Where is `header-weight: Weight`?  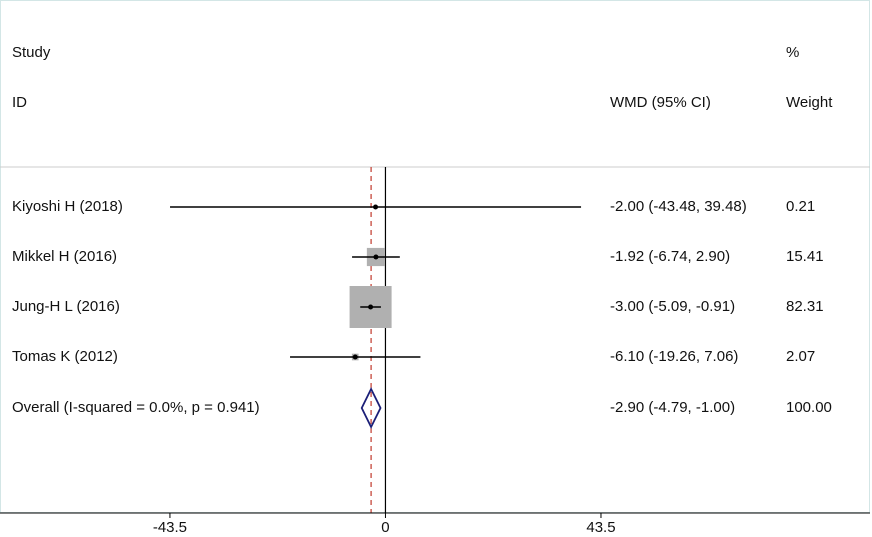
header-weight: Weight is located at coordinates (809, 102).